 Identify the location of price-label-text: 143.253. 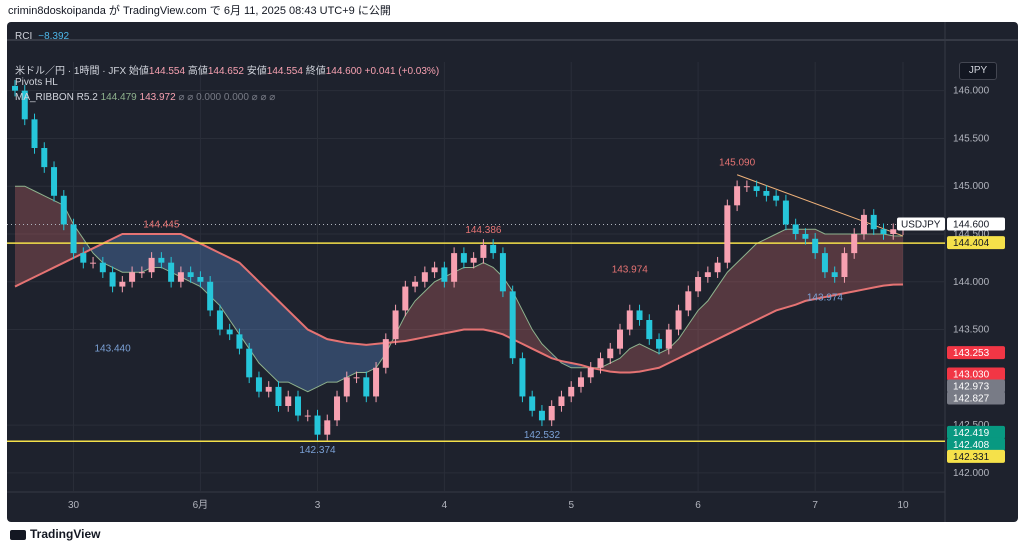
(971, 353).